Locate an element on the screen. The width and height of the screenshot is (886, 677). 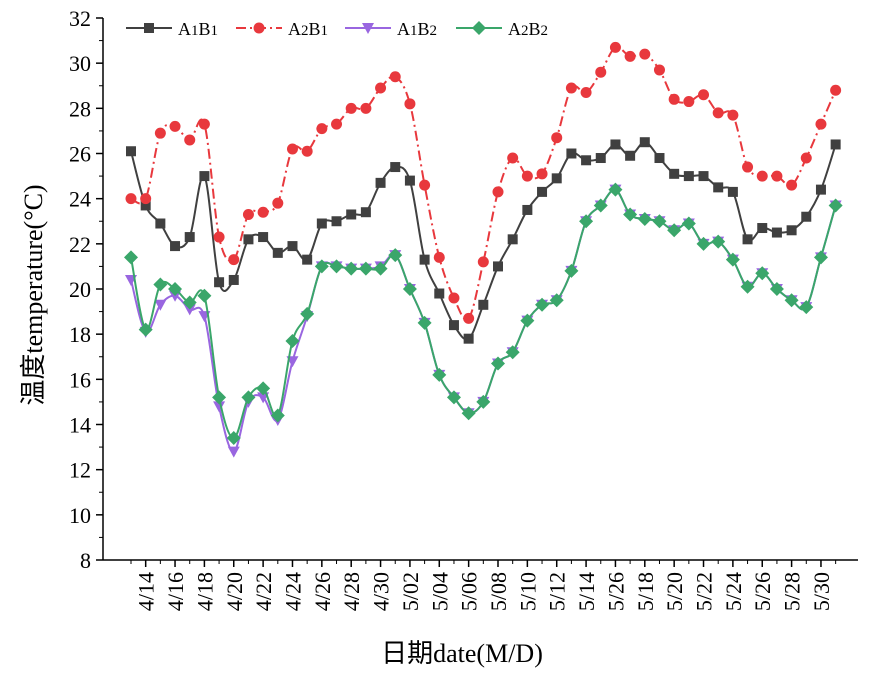
x-tick-label: 5/24 is located at coordinates (733, 591).